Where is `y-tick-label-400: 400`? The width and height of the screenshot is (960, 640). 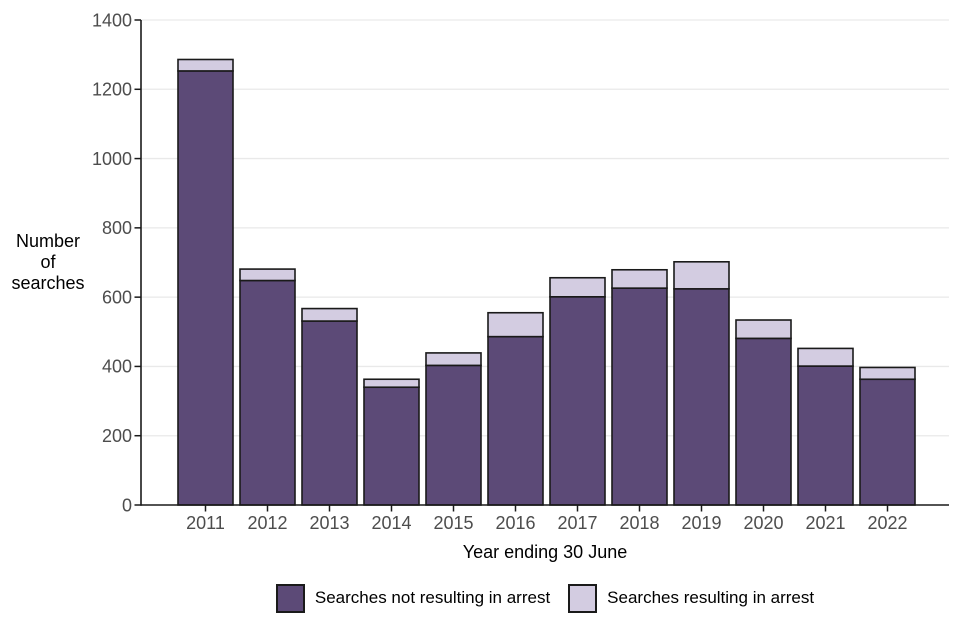 y-tick-label-400: 400 is located at coordinates (117, 367).